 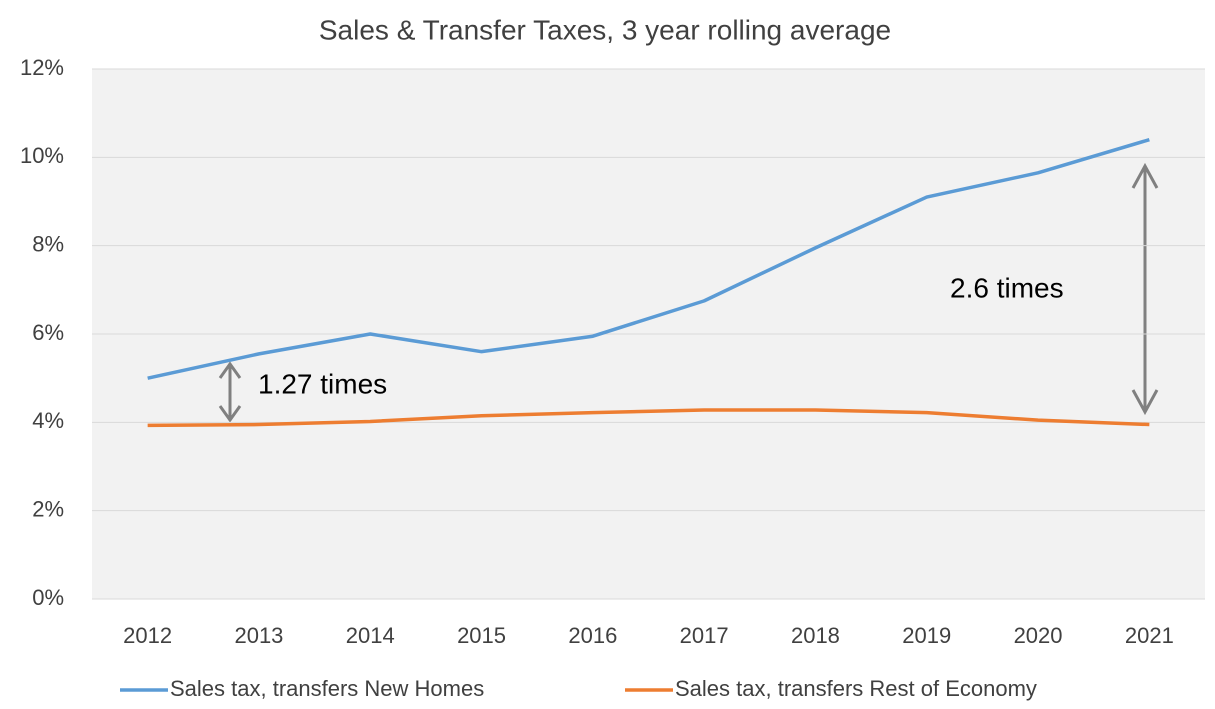 I want to click on x-tick-label: 2013, so click(x=258, y=635).